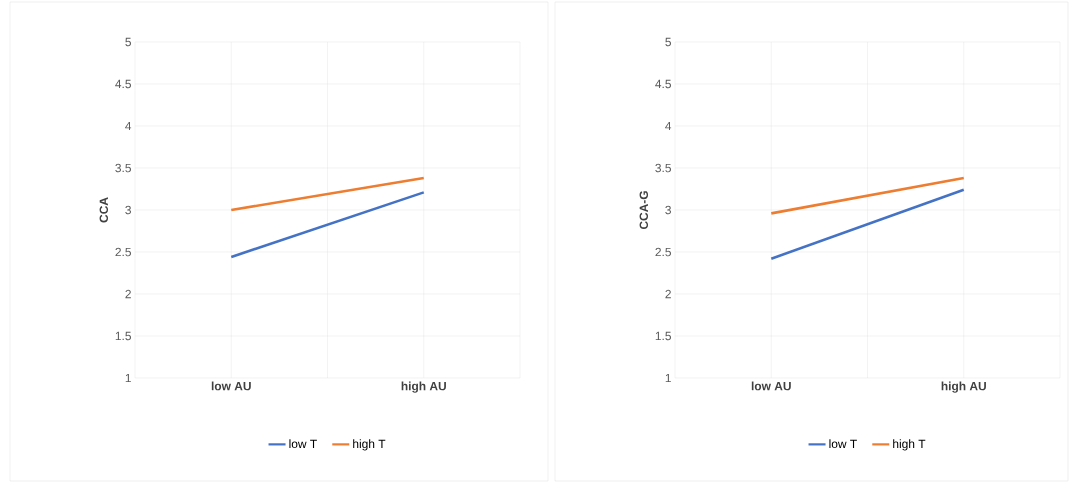 This screenshot has width=1072, height=483. Describe the element at coordinates (644, 210) in the screenshot. I see `y-axis-title: CCA-G` at that location.